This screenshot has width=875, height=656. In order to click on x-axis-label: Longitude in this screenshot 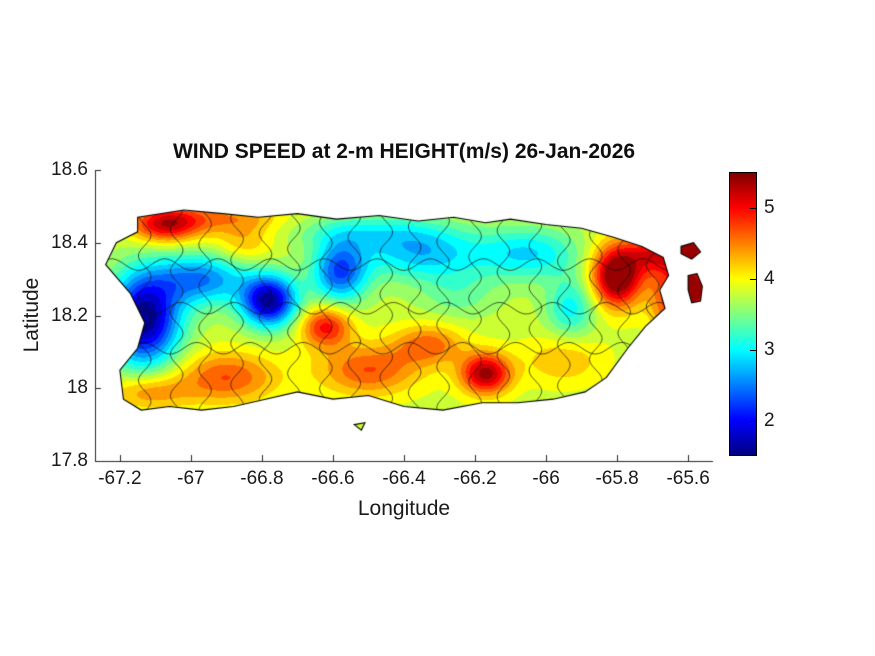, I will do `click(404, 508)`.